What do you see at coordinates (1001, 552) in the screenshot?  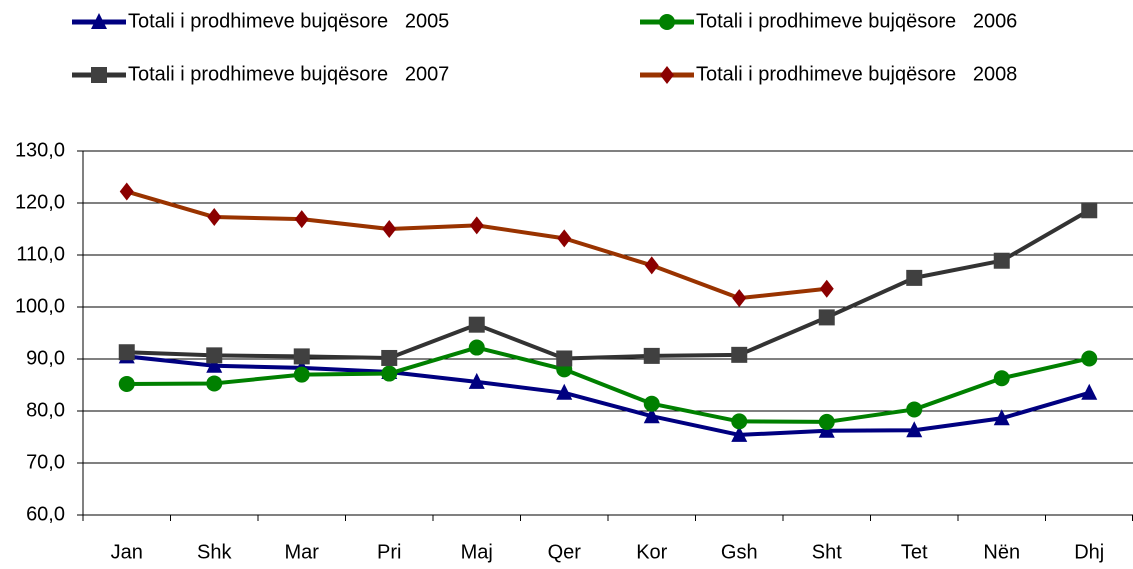 I see `x-tick-label: Nën` at bounding box center [1001, 552].